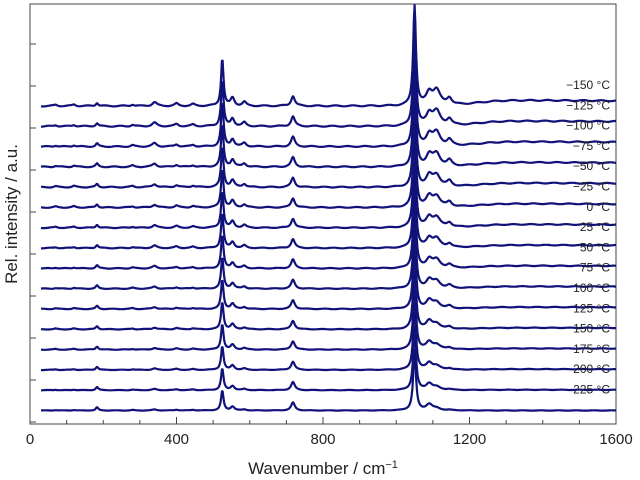  I want to click on x-tick-label: 1600, so click(615, 439).